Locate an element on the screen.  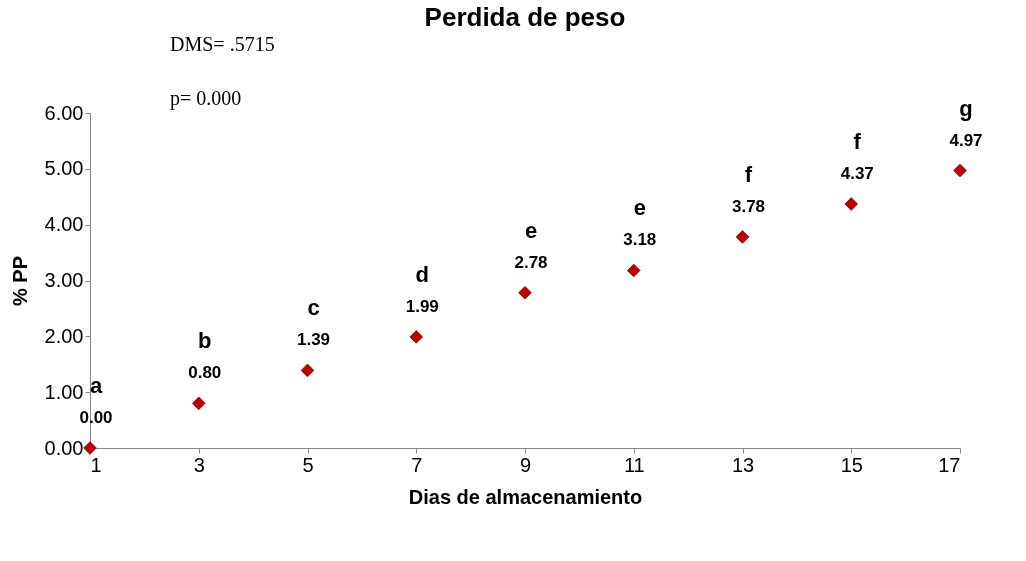
annotation: a is located at coordinates (96, 385).